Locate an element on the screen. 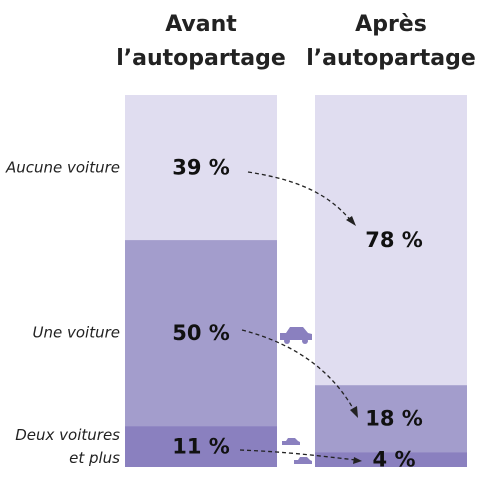 Image resolution: width=486 pixels, height=483 pixels. car-icons is located at coordinates (296, 395).